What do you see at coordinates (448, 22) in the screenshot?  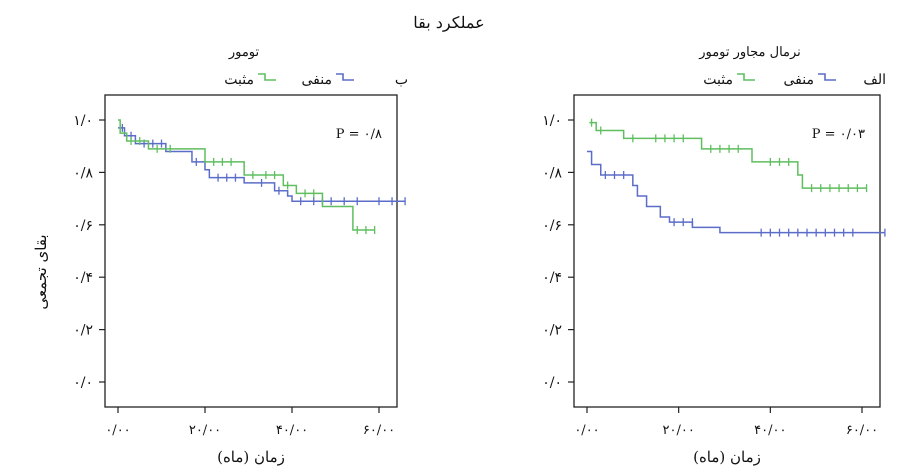 I see `figure-title: عملکرد بقا` at bounding box center [448, 22].